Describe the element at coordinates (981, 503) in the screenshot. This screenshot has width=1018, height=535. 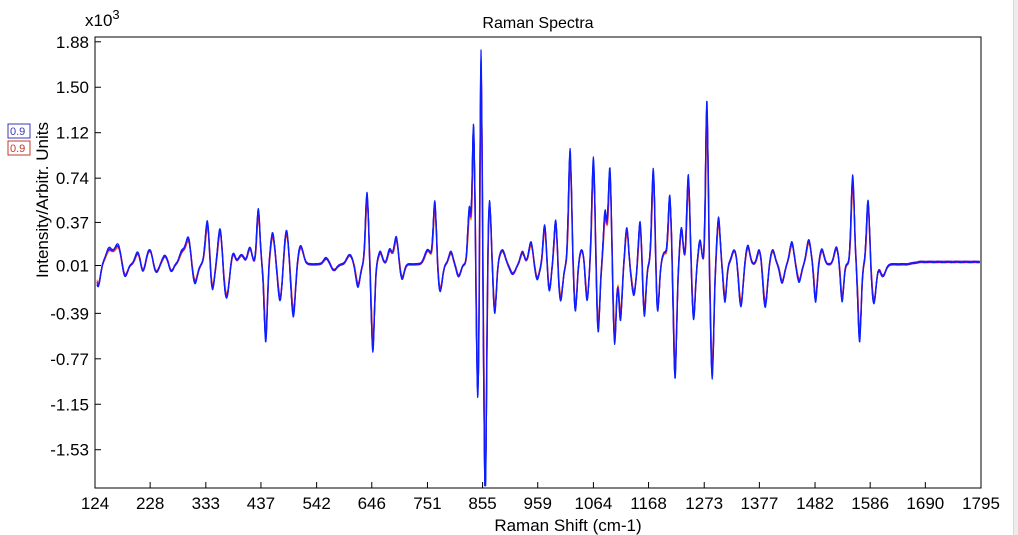
I see `x-tick-label: 1795` at that location.